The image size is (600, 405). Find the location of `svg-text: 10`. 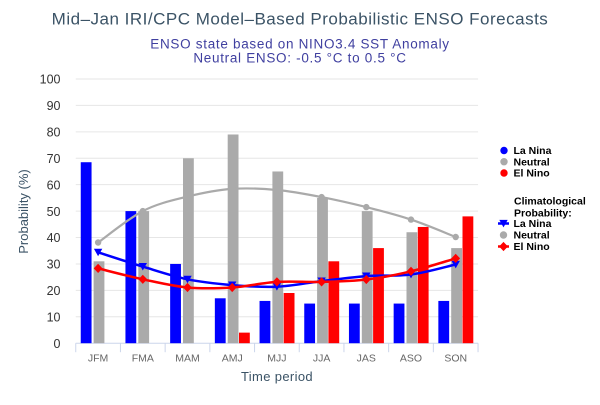

svg-text: 10 is located at coordinates (54, 318).